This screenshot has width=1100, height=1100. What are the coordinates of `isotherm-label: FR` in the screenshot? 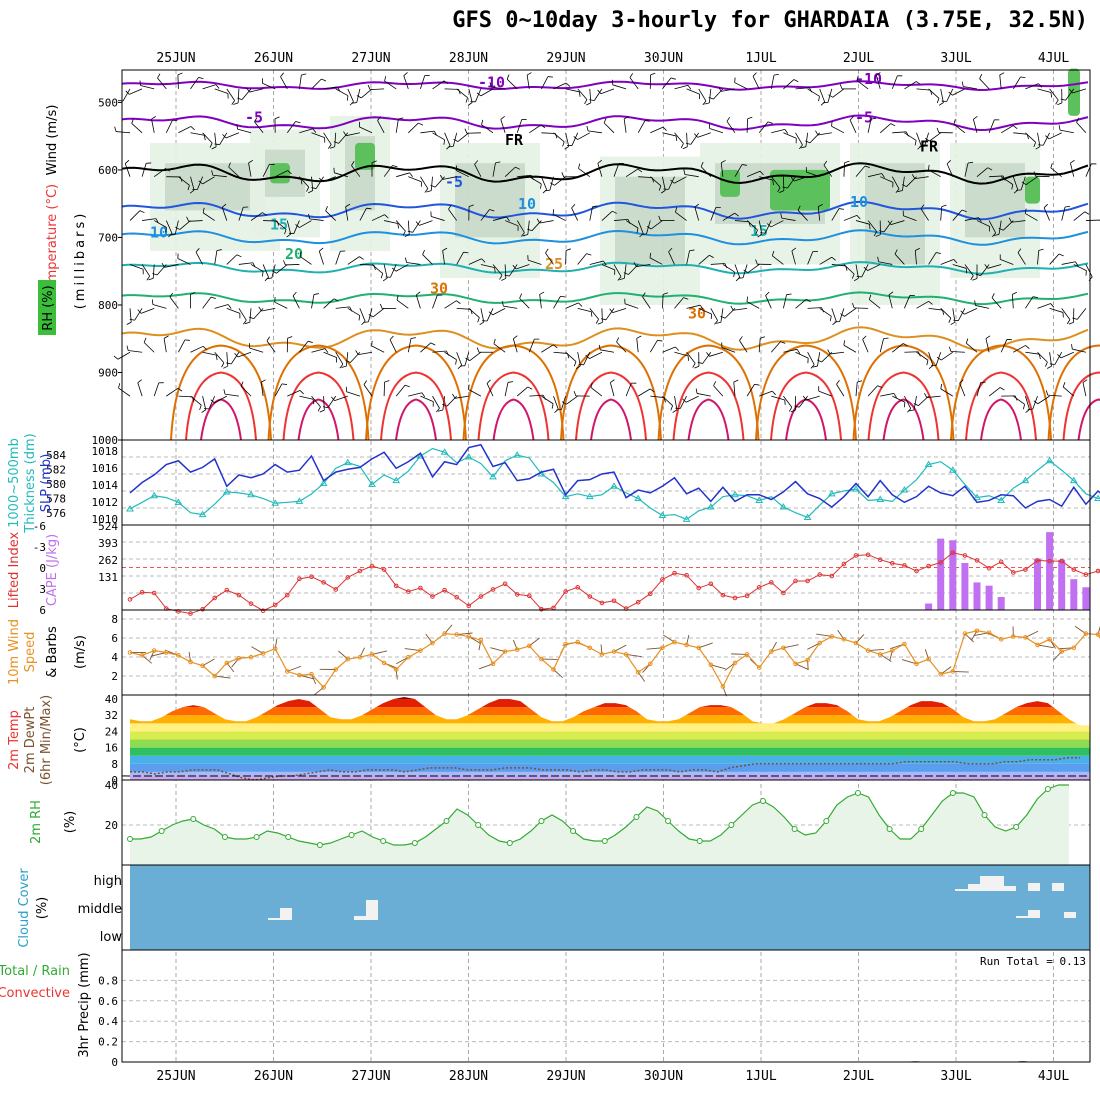 It's located at (514, 140).